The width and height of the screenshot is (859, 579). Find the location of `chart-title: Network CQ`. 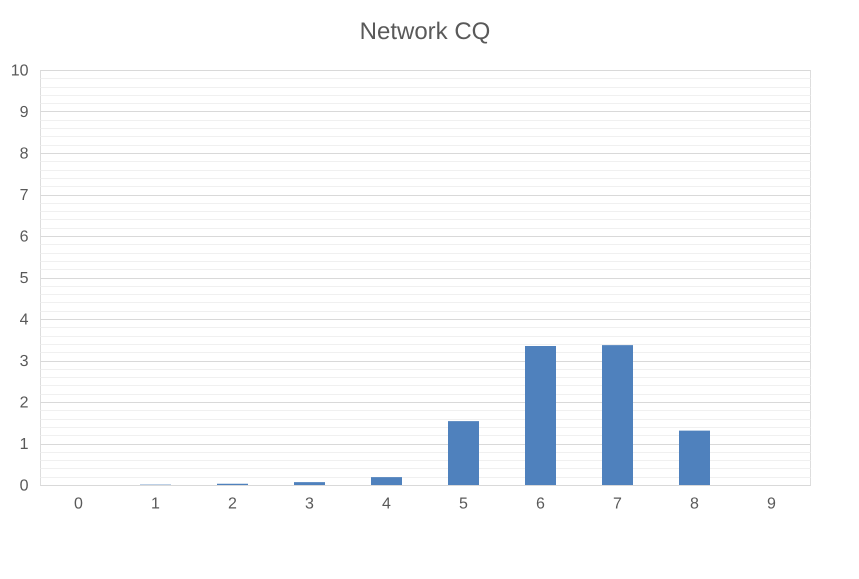

chart-title: Network CQ is located at coordinates (425, 31).